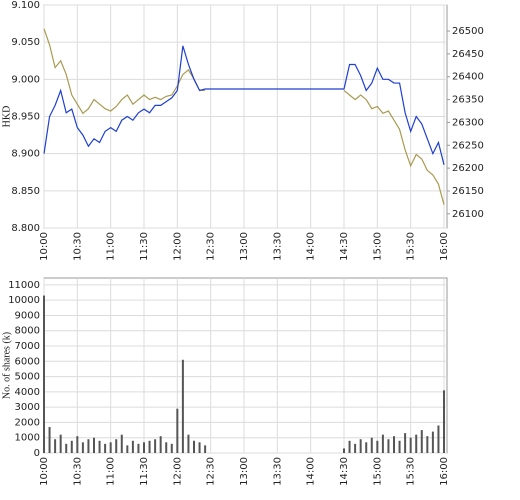 Image resolution: width=520 pixels, height=500 pixels. What do you see at coordinates (24, 285) in the screenshot?
I see `y-tick-label: 11000` at bounding box center [24, 285].